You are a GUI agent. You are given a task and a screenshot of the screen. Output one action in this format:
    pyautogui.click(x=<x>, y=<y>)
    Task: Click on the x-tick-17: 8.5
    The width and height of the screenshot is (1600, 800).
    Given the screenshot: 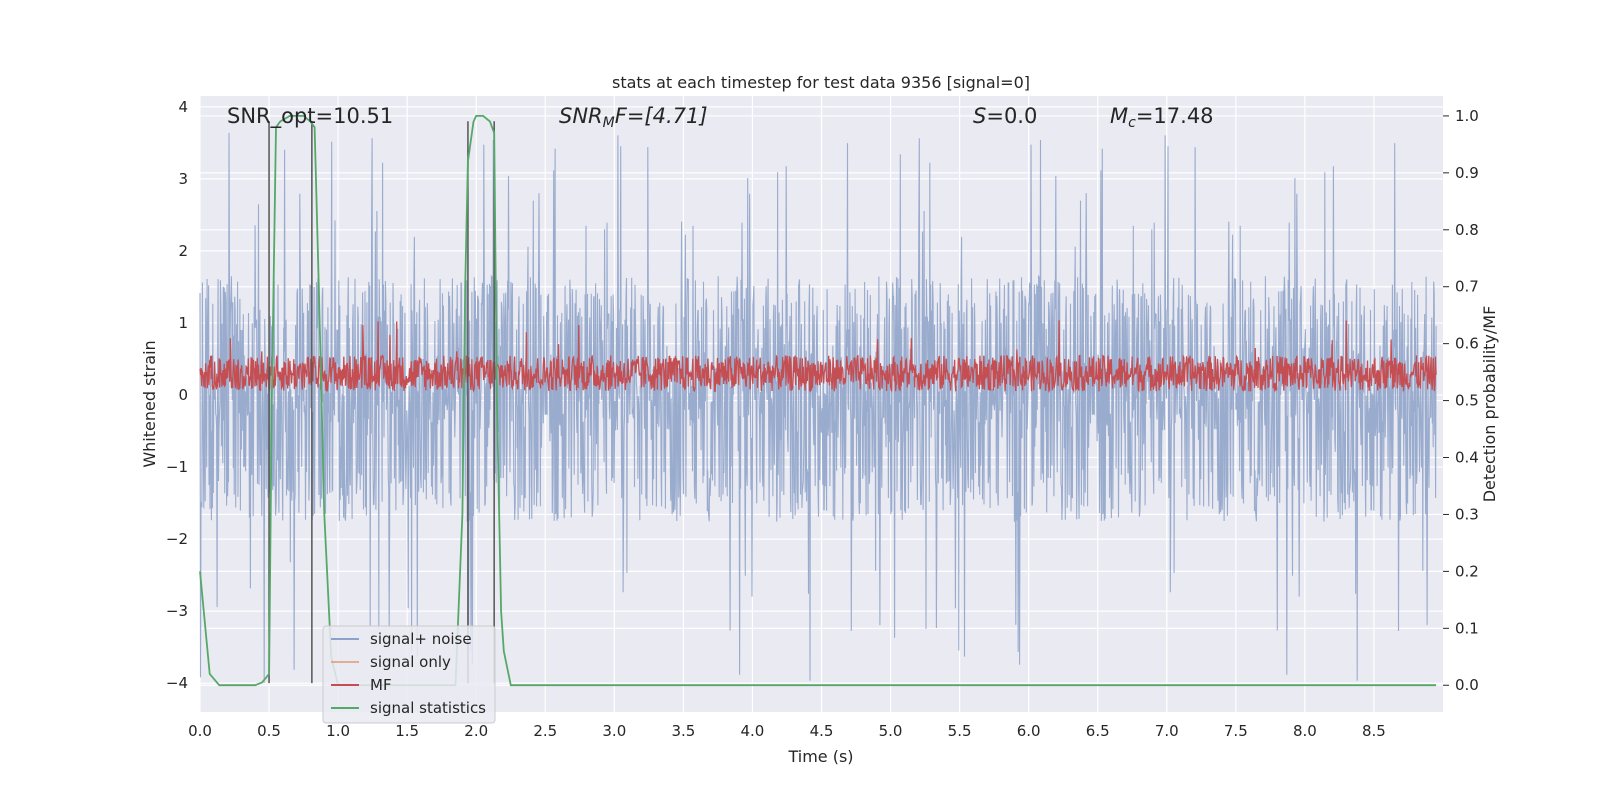 What is the action you would take?
    pyautogui.click(x=1374, y=731)
    